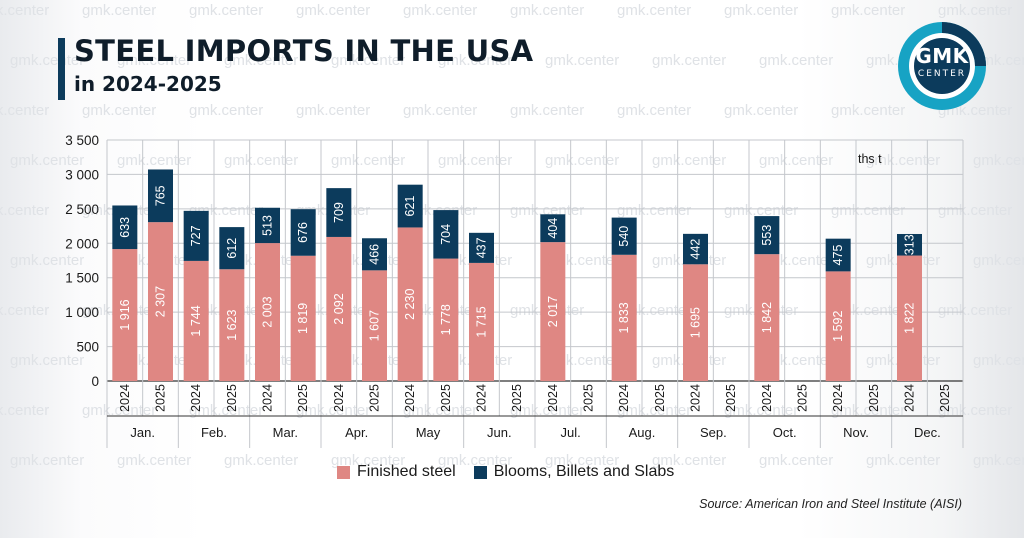 The height and width of the screenshot is (538, 1024). I want to click on data-label-finished: 1 695, so click(696, 322).